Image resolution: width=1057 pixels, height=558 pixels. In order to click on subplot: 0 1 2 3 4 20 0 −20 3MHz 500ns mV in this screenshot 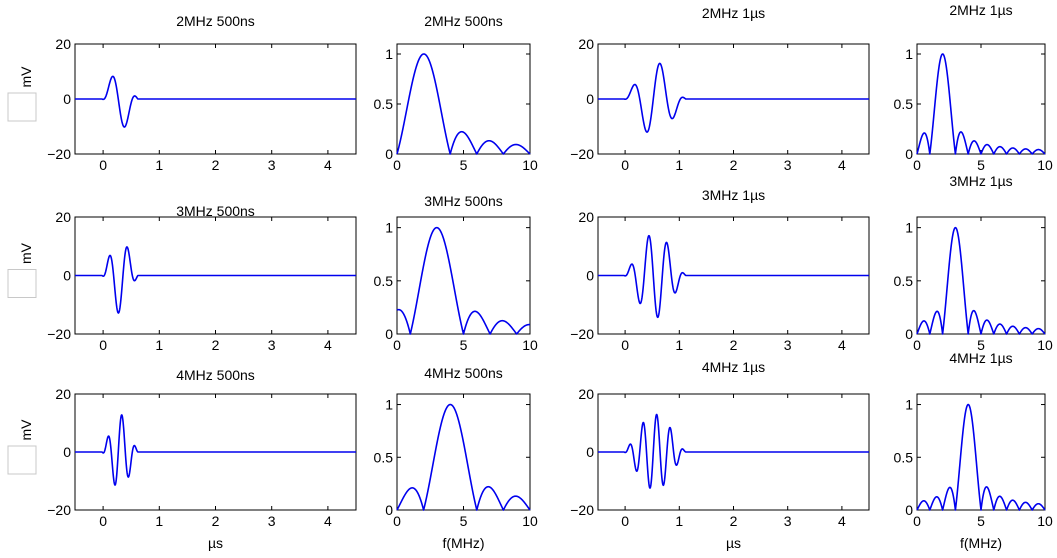, I will do `click(182, 278)`.